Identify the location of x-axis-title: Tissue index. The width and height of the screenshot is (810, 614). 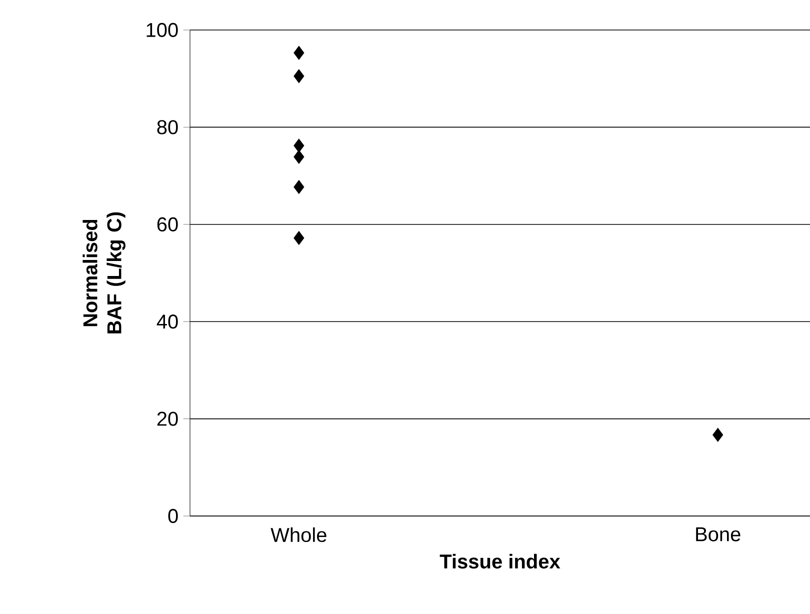
(500, 561).